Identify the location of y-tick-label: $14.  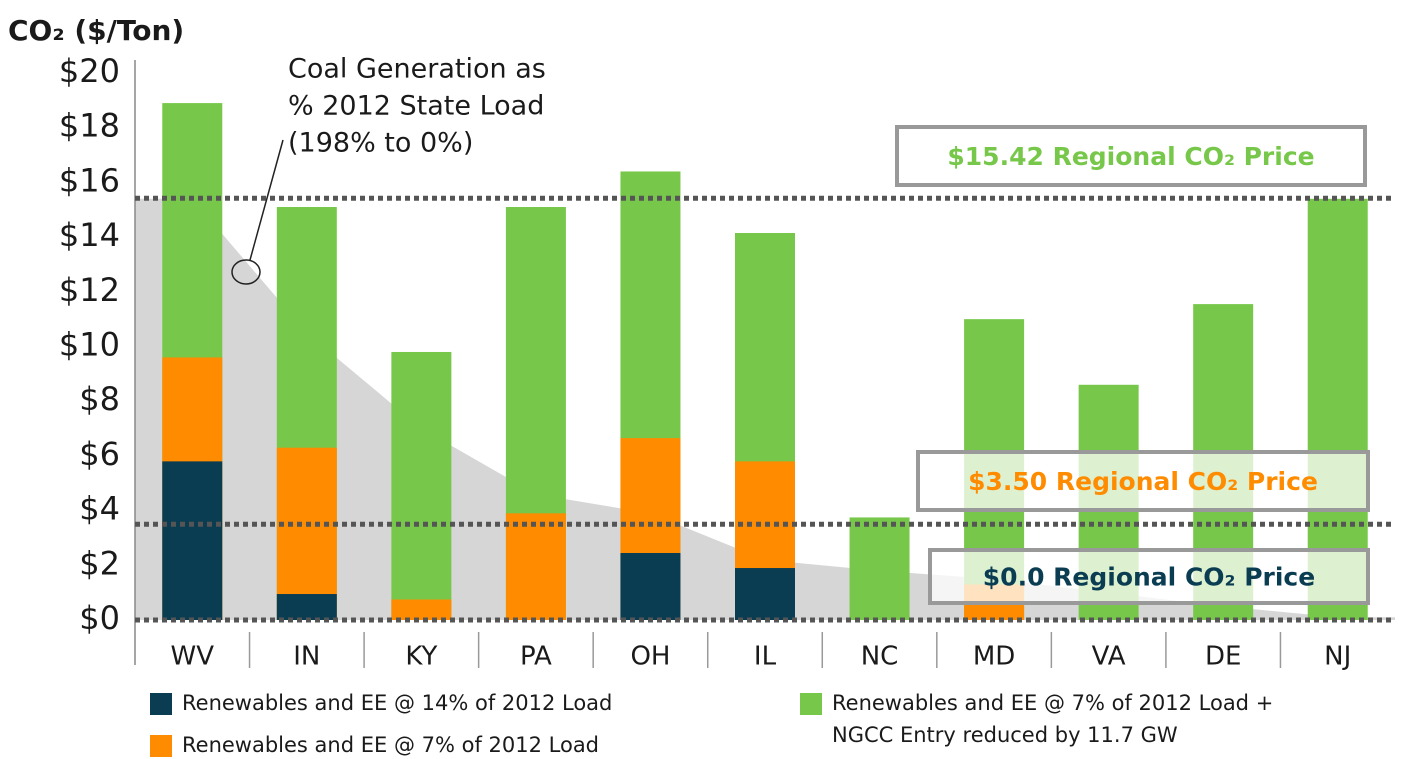
(89, 235).